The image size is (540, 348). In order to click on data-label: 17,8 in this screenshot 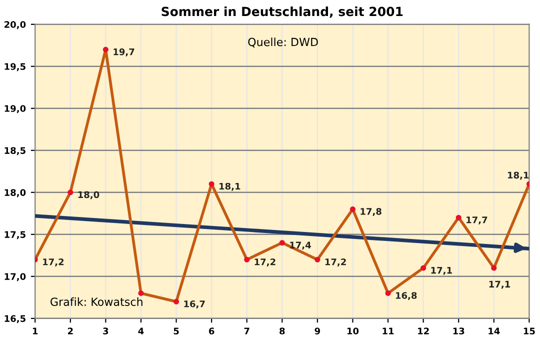, I will do `click(371, 212)`.